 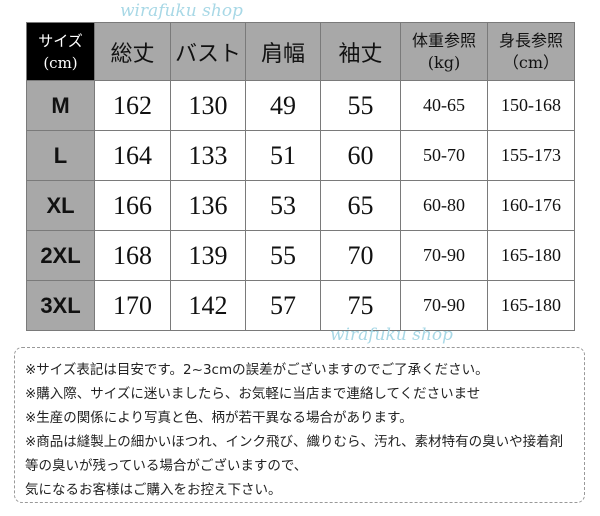 I want to click on cell-shoulder: 51, so click(x=283, y=155).